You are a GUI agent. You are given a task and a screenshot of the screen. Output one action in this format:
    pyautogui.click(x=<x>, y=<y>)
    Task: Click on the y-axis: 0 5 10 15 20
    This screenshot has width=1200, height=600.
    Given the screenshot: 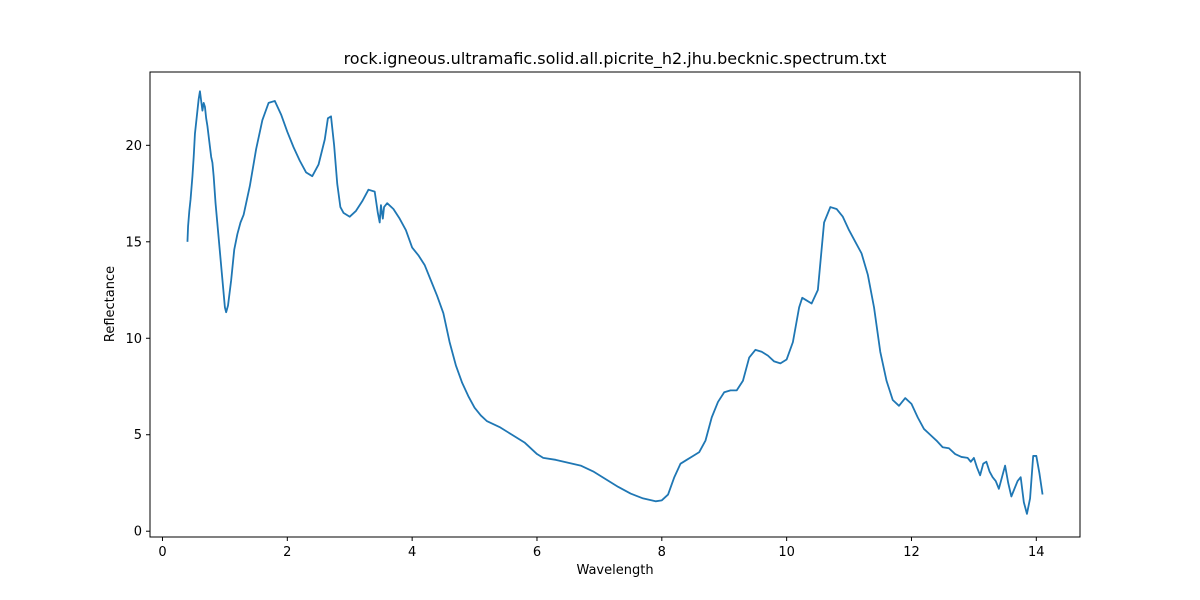 What is the action you would take?
    pyautogui.click(x=137, y=339)
    